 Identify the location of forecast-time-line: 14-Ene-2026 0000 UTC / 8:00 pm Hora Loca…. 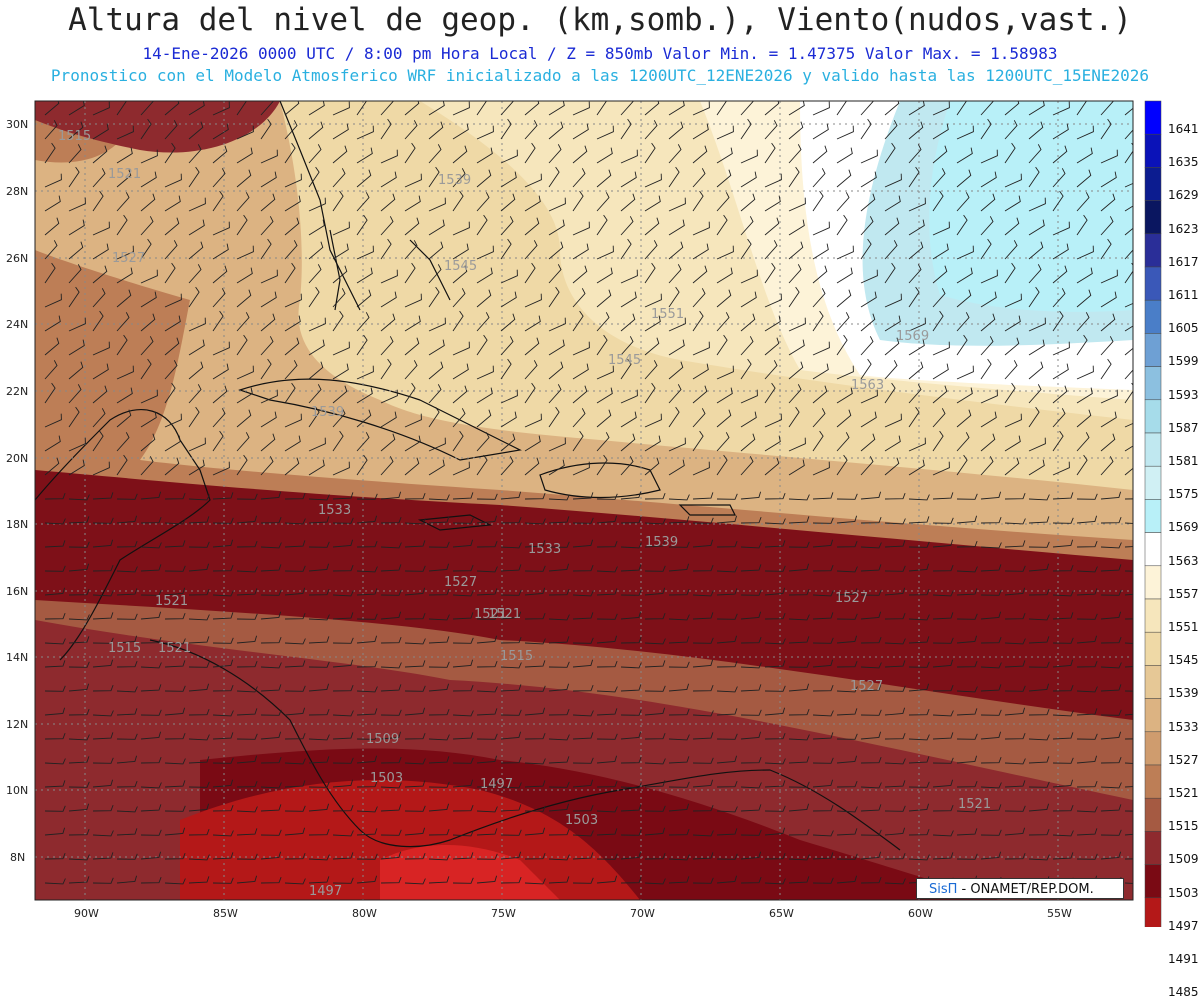
(600, 53).